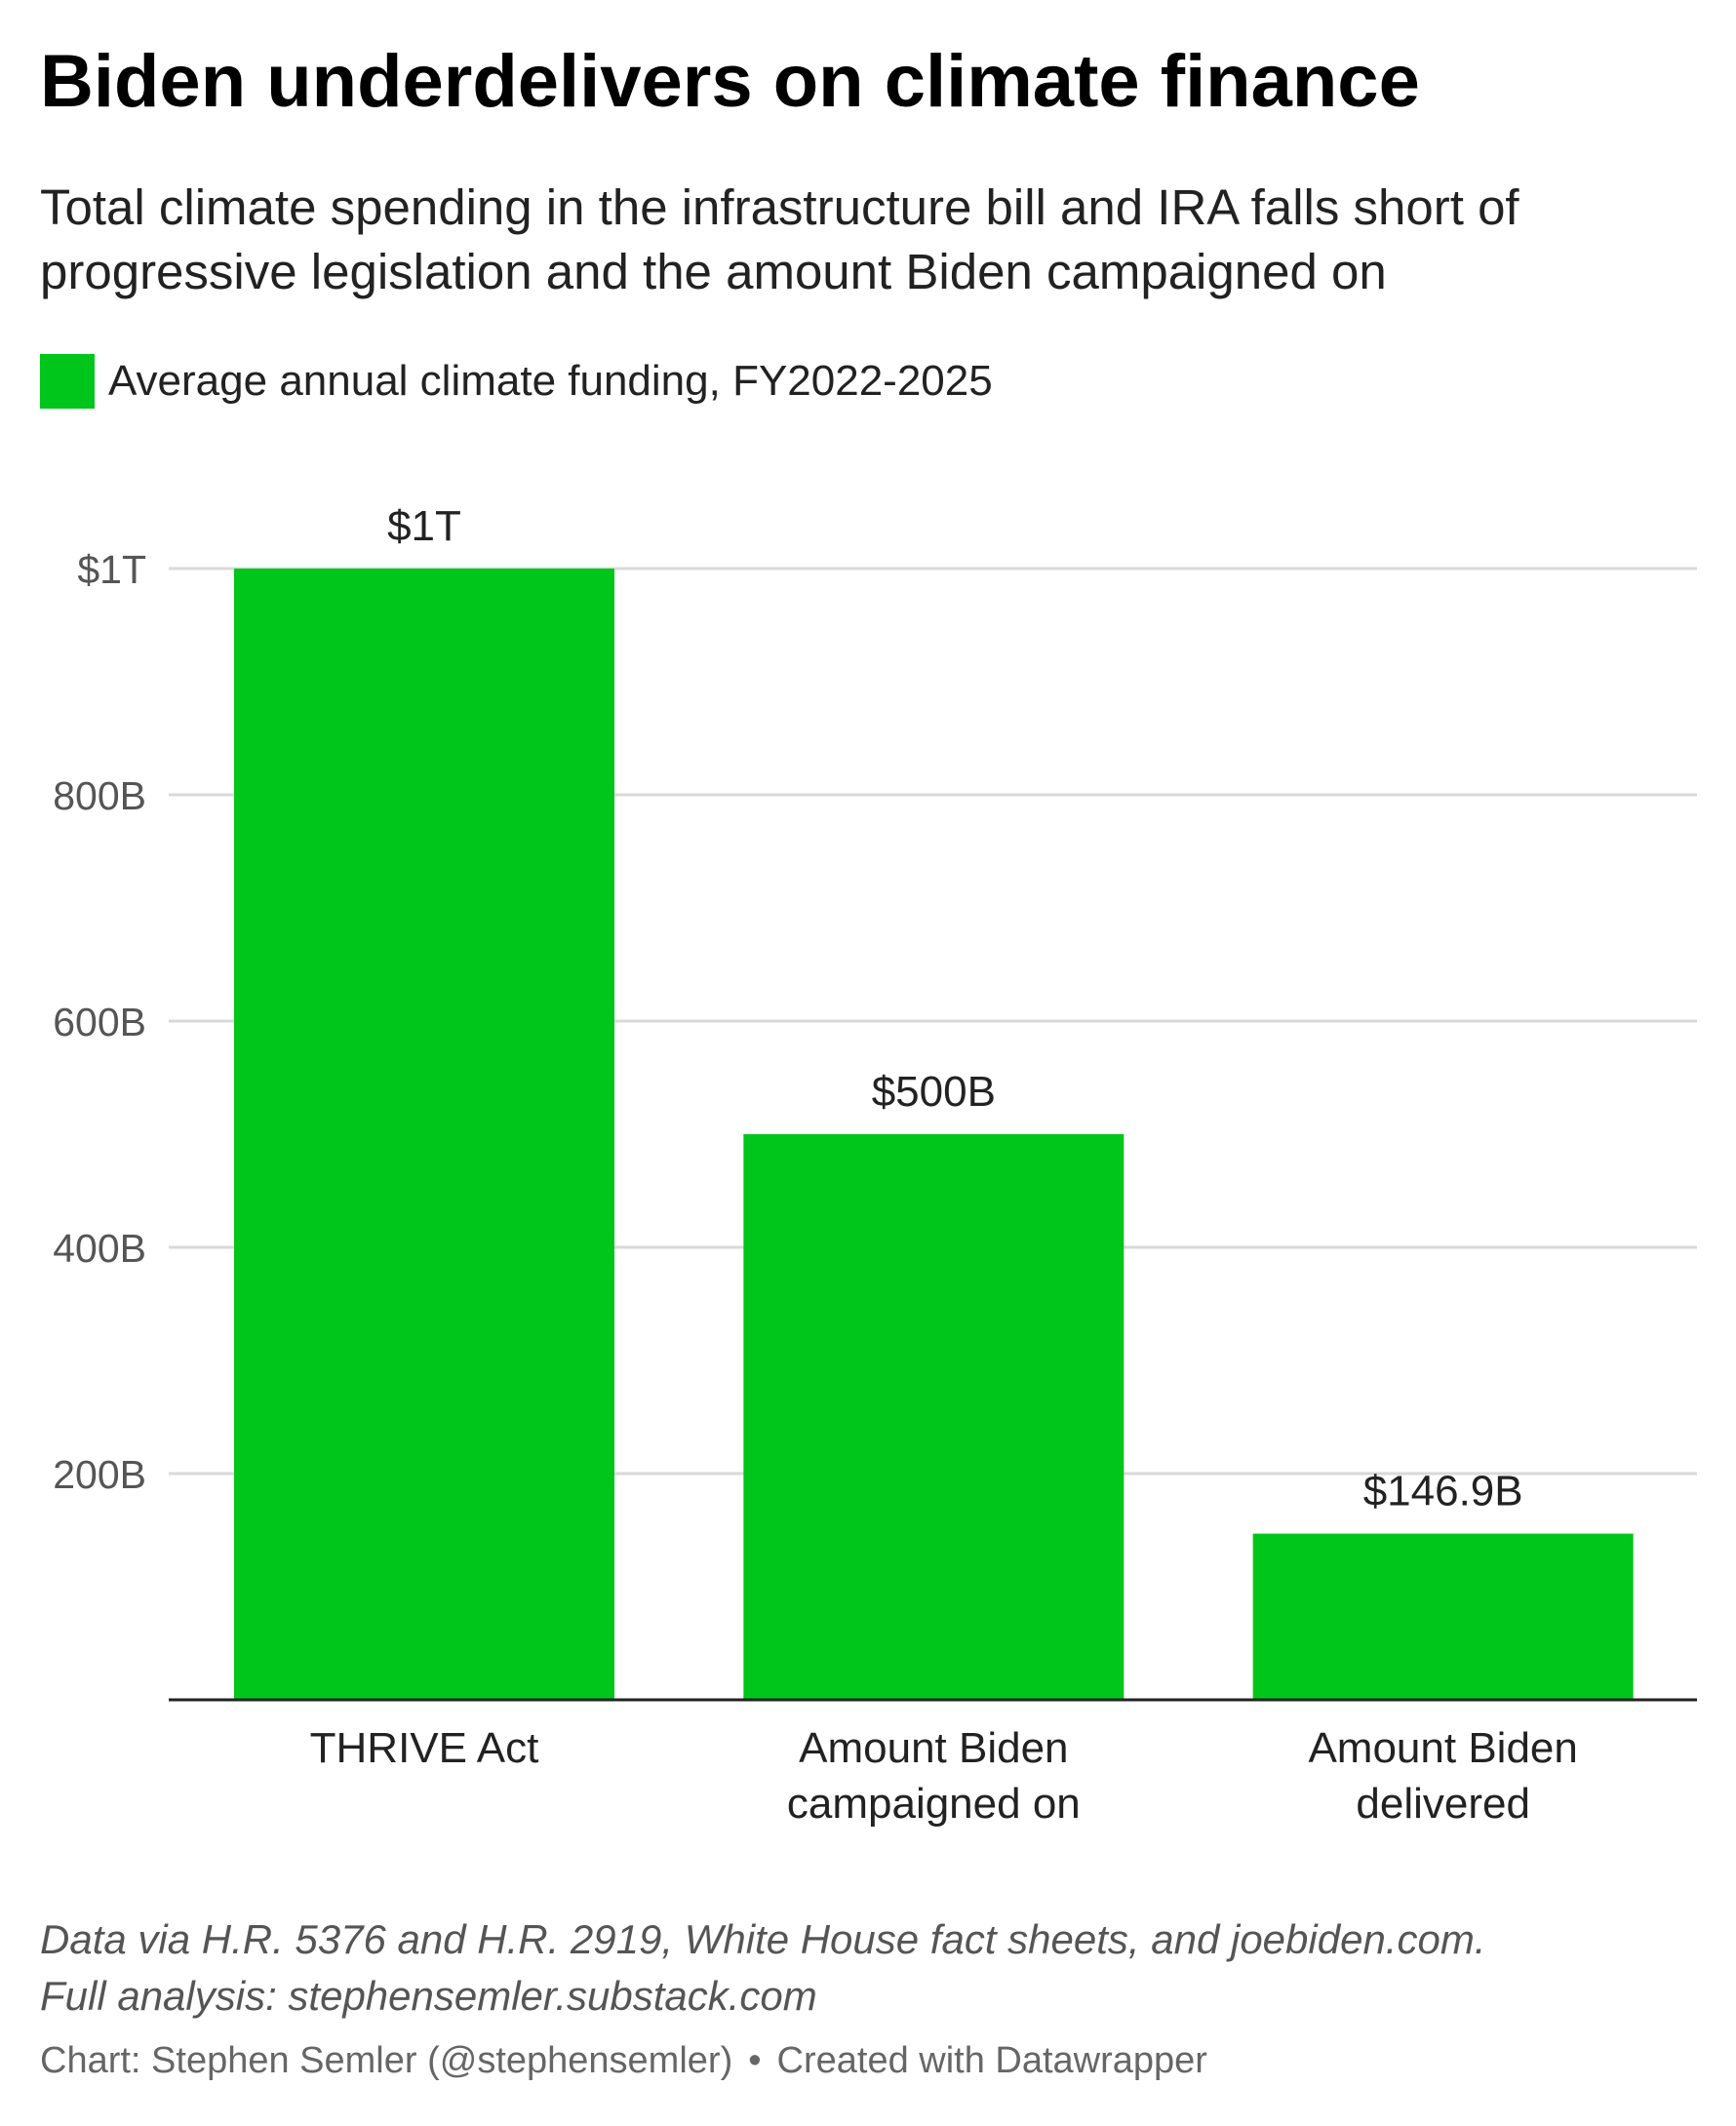  Describe the element at coordinates (99, 795) in the screenshot. I see `y-tick-label: 800B` at that location.